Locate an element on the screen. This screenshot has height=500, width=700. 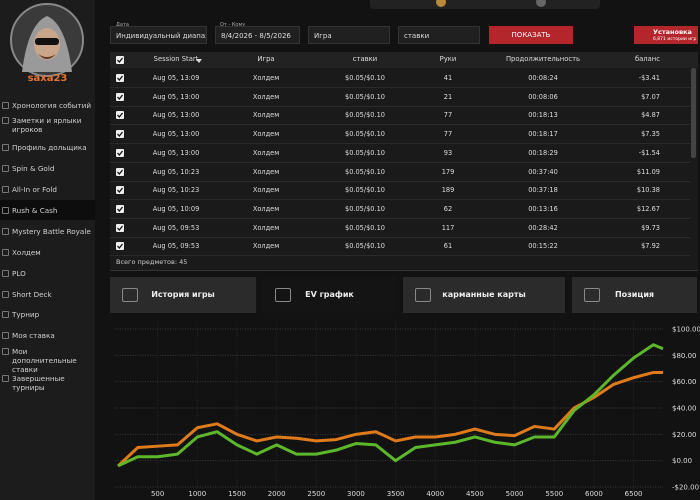
menu-item: Short Deck is located at coordinates (32, 294).